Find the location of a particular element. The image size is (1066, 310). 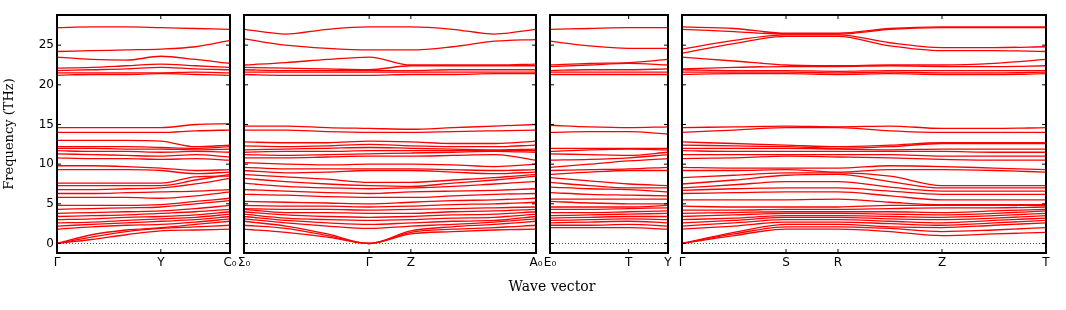

x-tick-label: S is located at coordinates (786, 262).